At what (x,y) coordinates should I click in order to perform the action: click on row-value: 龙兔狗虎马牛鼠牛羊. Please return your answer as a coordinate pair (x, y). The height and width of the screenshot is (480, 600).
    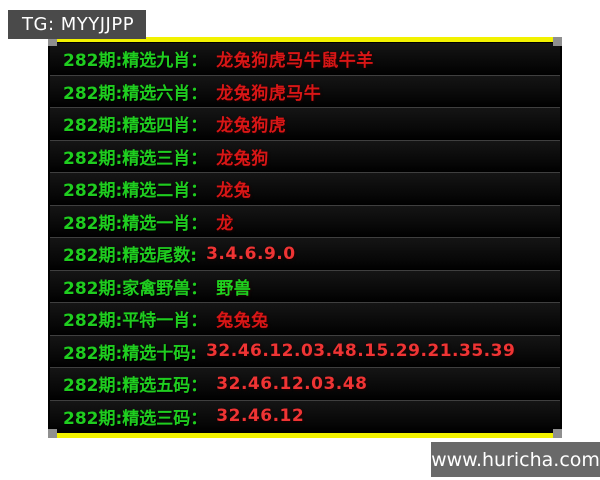
    Looking at the image, I should click on (295, 61).